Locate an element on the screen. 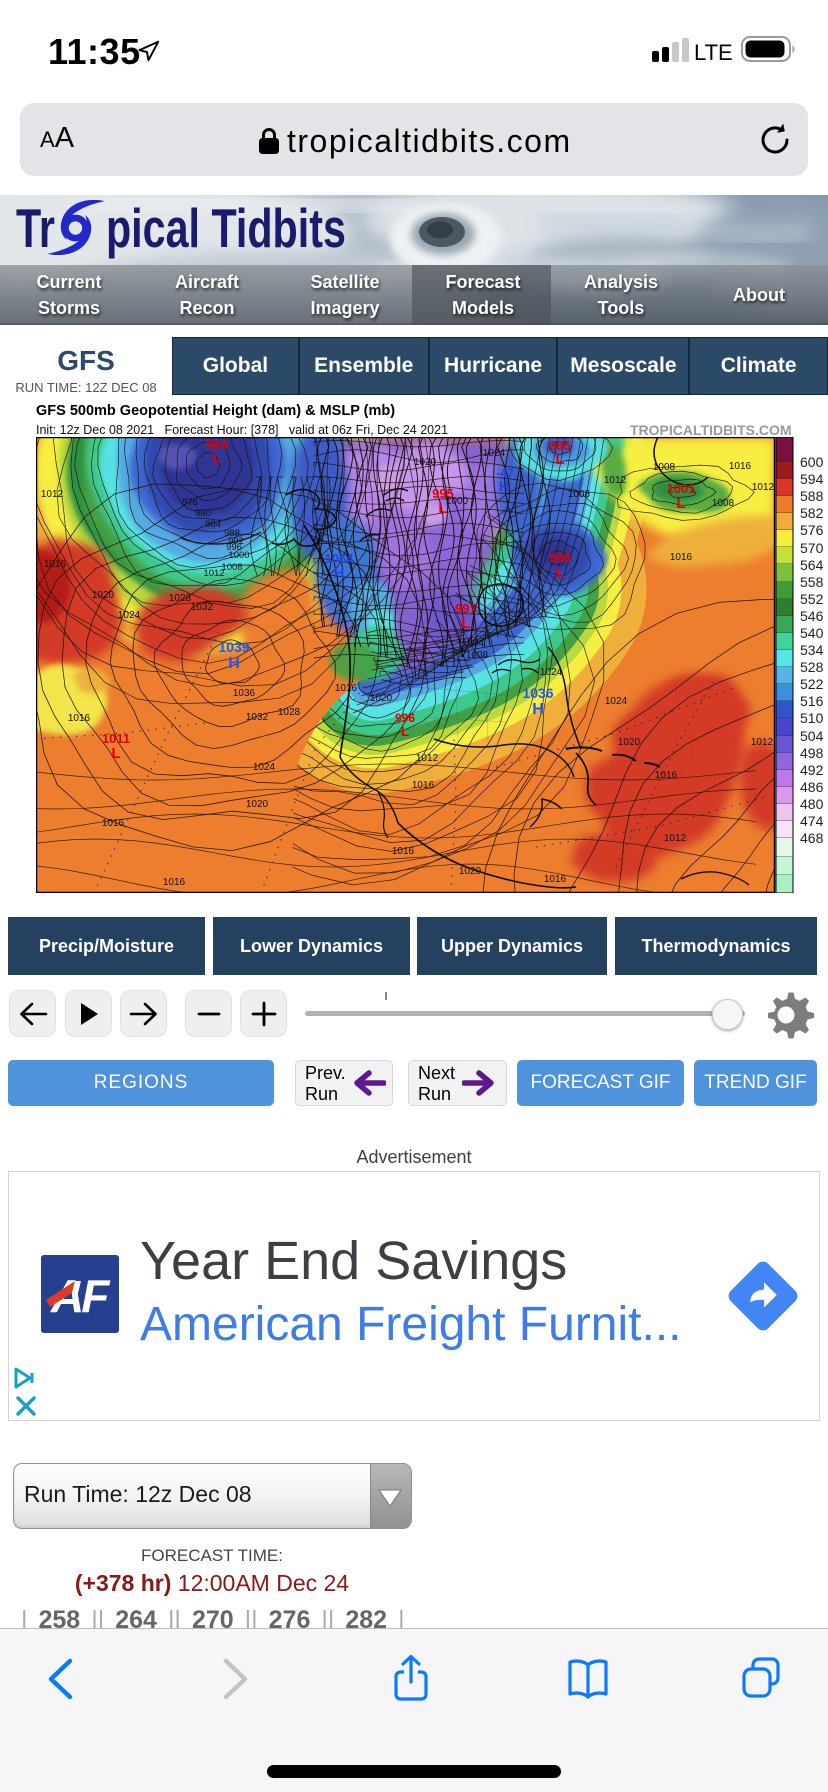 Image resolution: width=828 pixels, height=1792 pixels. svg-text: 558 is located at coordinates (812, 582).